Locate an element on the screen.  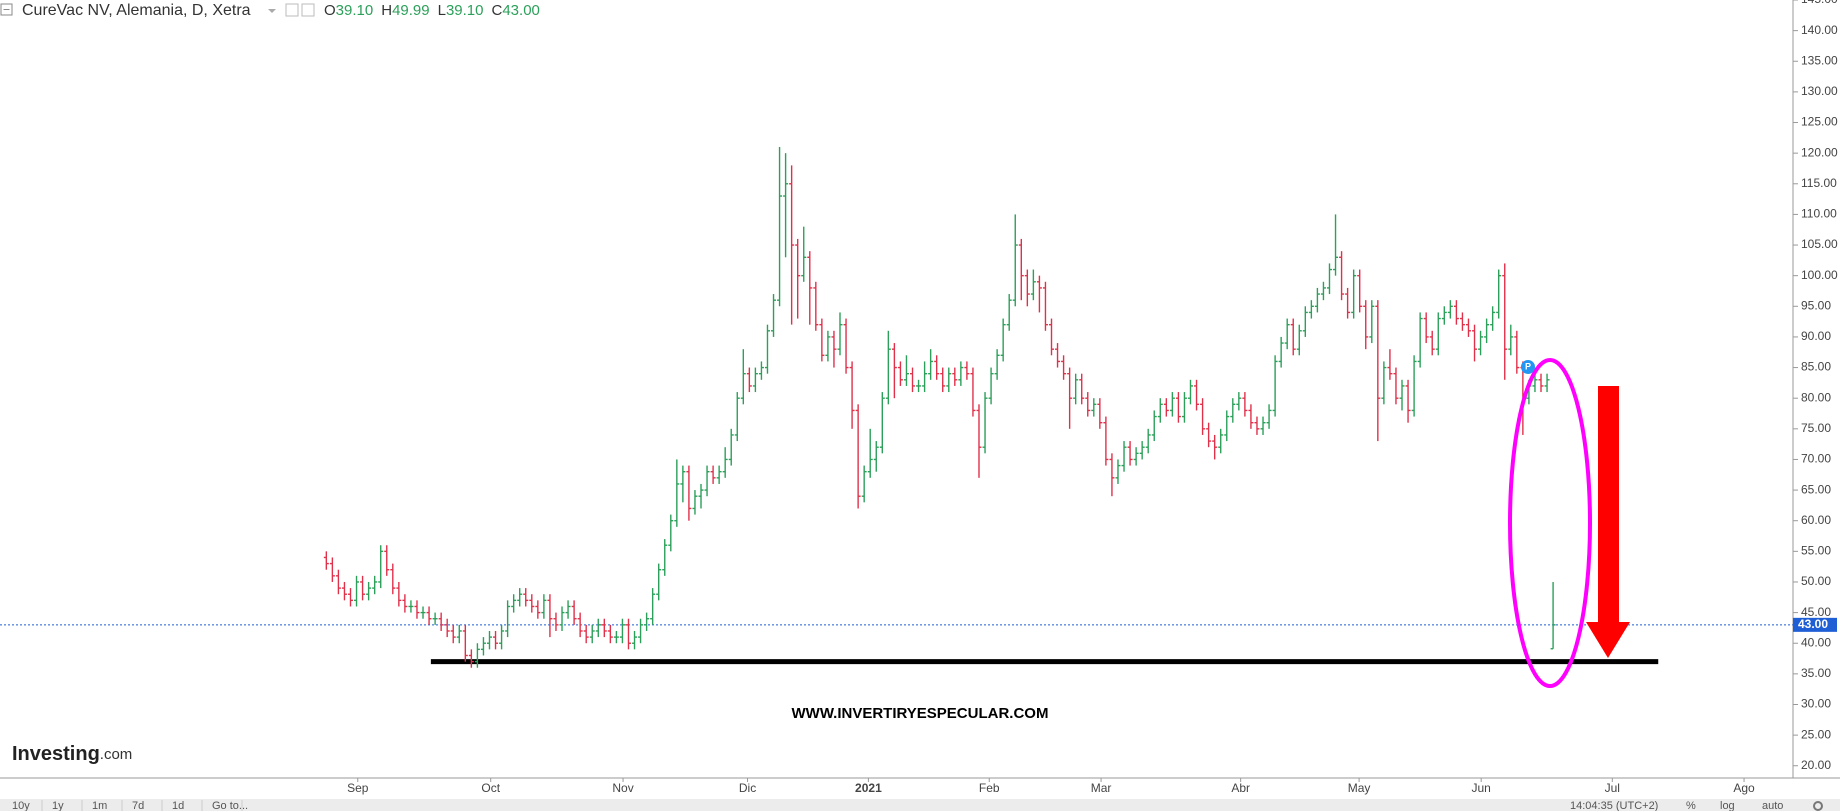
close-icon is located at coordinates (308, 10).